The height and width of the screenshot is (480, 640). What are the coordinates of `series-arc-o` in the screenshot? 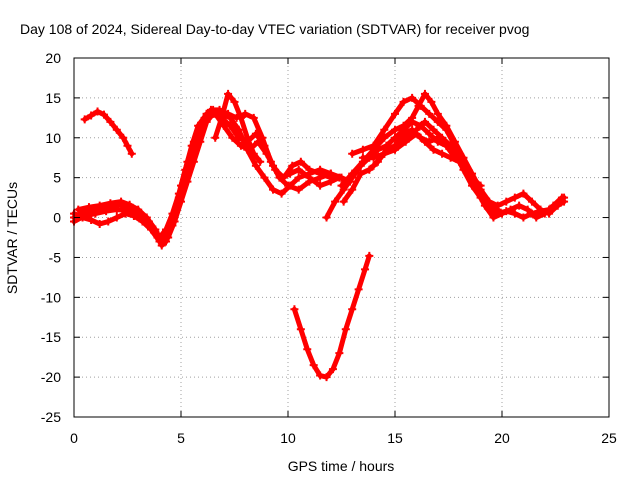 It's located at (412, 165).